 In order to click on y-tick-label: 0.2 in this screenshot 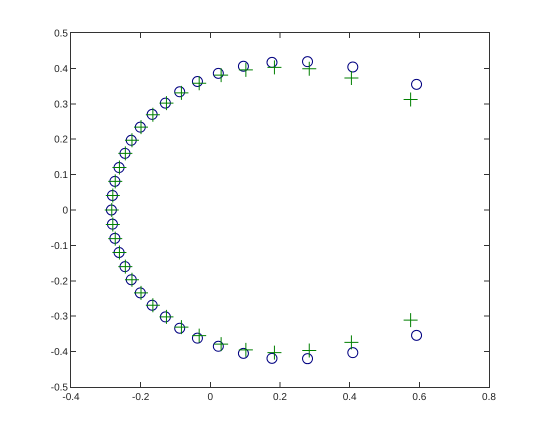, I will do `click(61, 140)`.